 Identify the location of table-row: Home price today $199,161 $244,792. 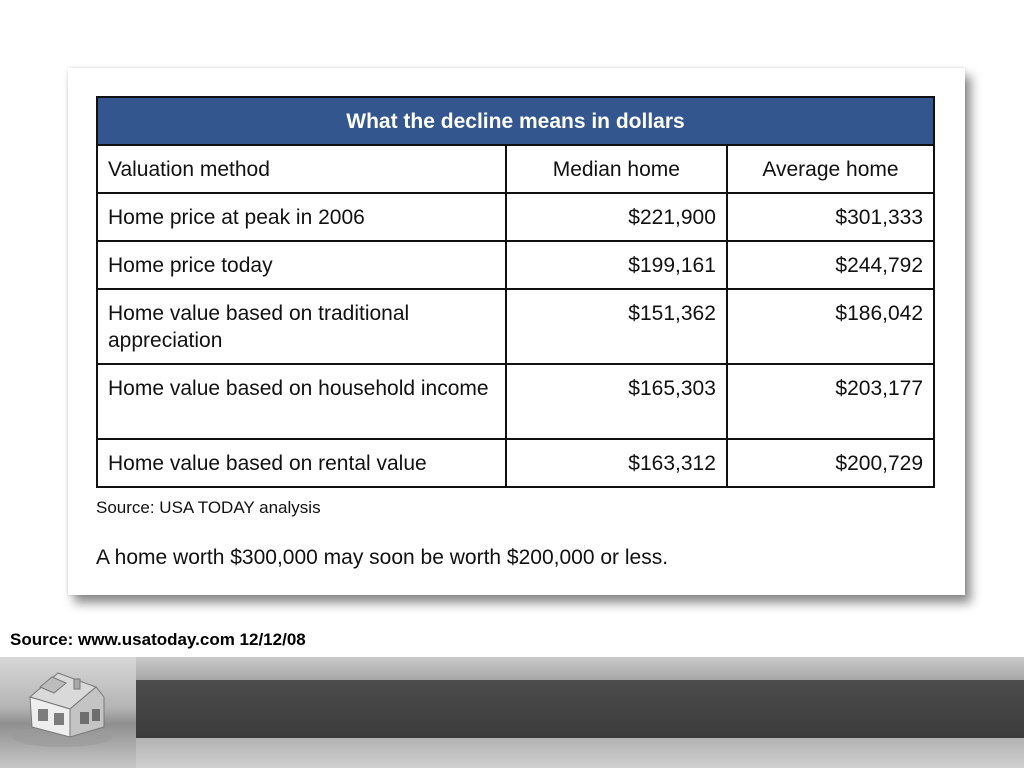
(516, 265).